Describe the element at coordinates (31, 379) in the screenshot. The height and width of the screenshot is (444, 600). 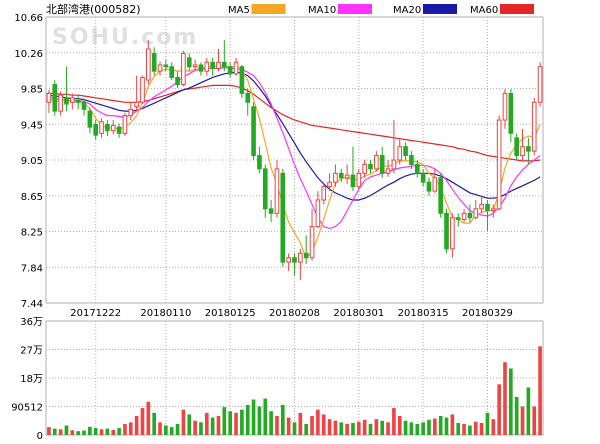
I see `volume-tick-label: 18万` at that location.